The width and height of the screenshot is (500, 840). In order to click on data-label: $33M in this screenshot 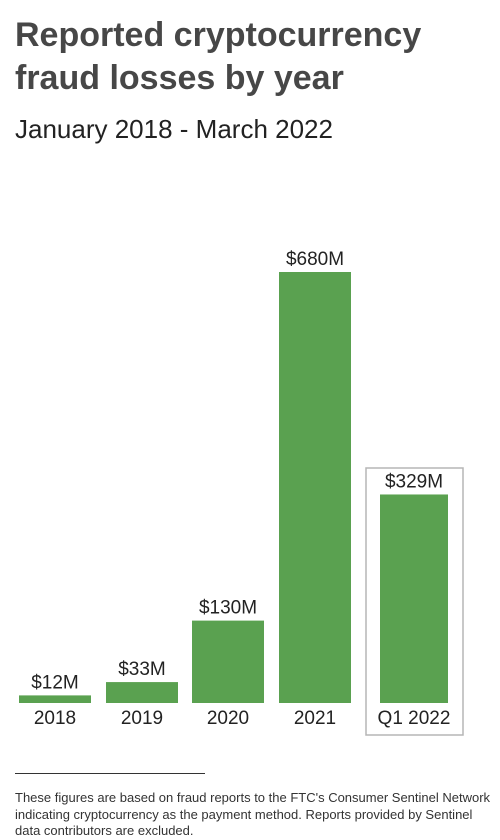, I will do `click(142, 669)`.